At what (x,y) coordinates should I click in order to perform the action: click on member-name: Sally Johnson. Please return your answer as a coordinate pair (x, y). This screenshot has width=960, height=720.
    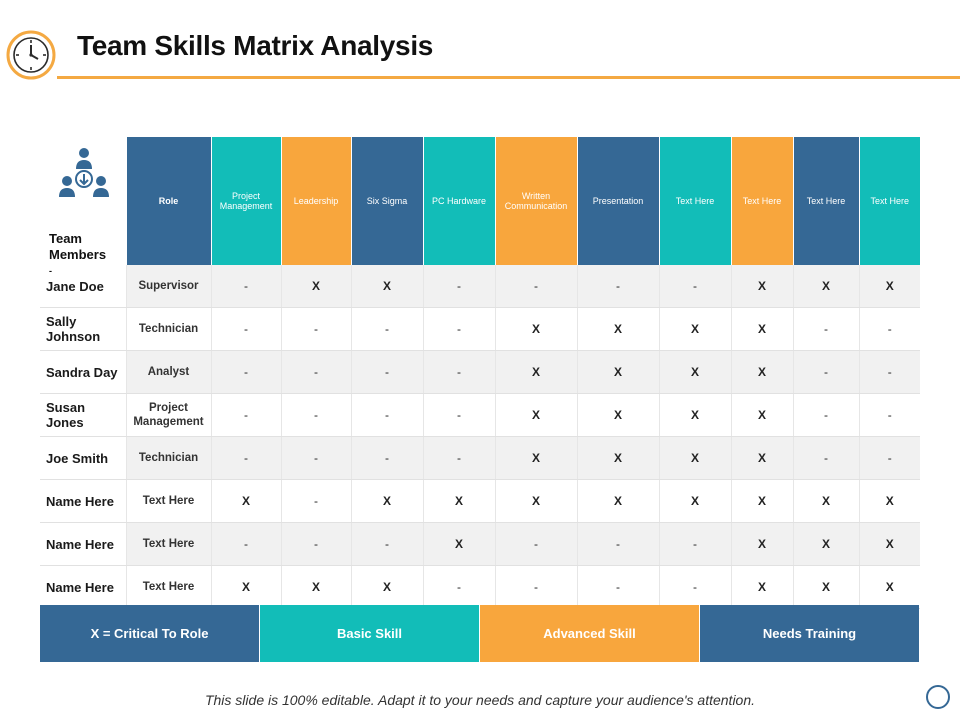
    Looking at the image, I should click on (83, 329).